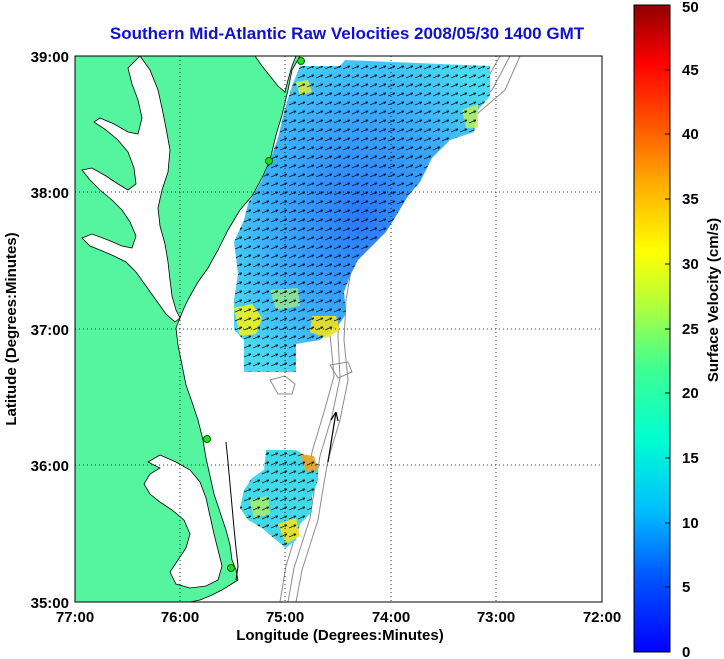 Image resolution: width=724 pixels, height=659 pixels. I want to click on x-tick-label: 72:00, so click(602, 617).